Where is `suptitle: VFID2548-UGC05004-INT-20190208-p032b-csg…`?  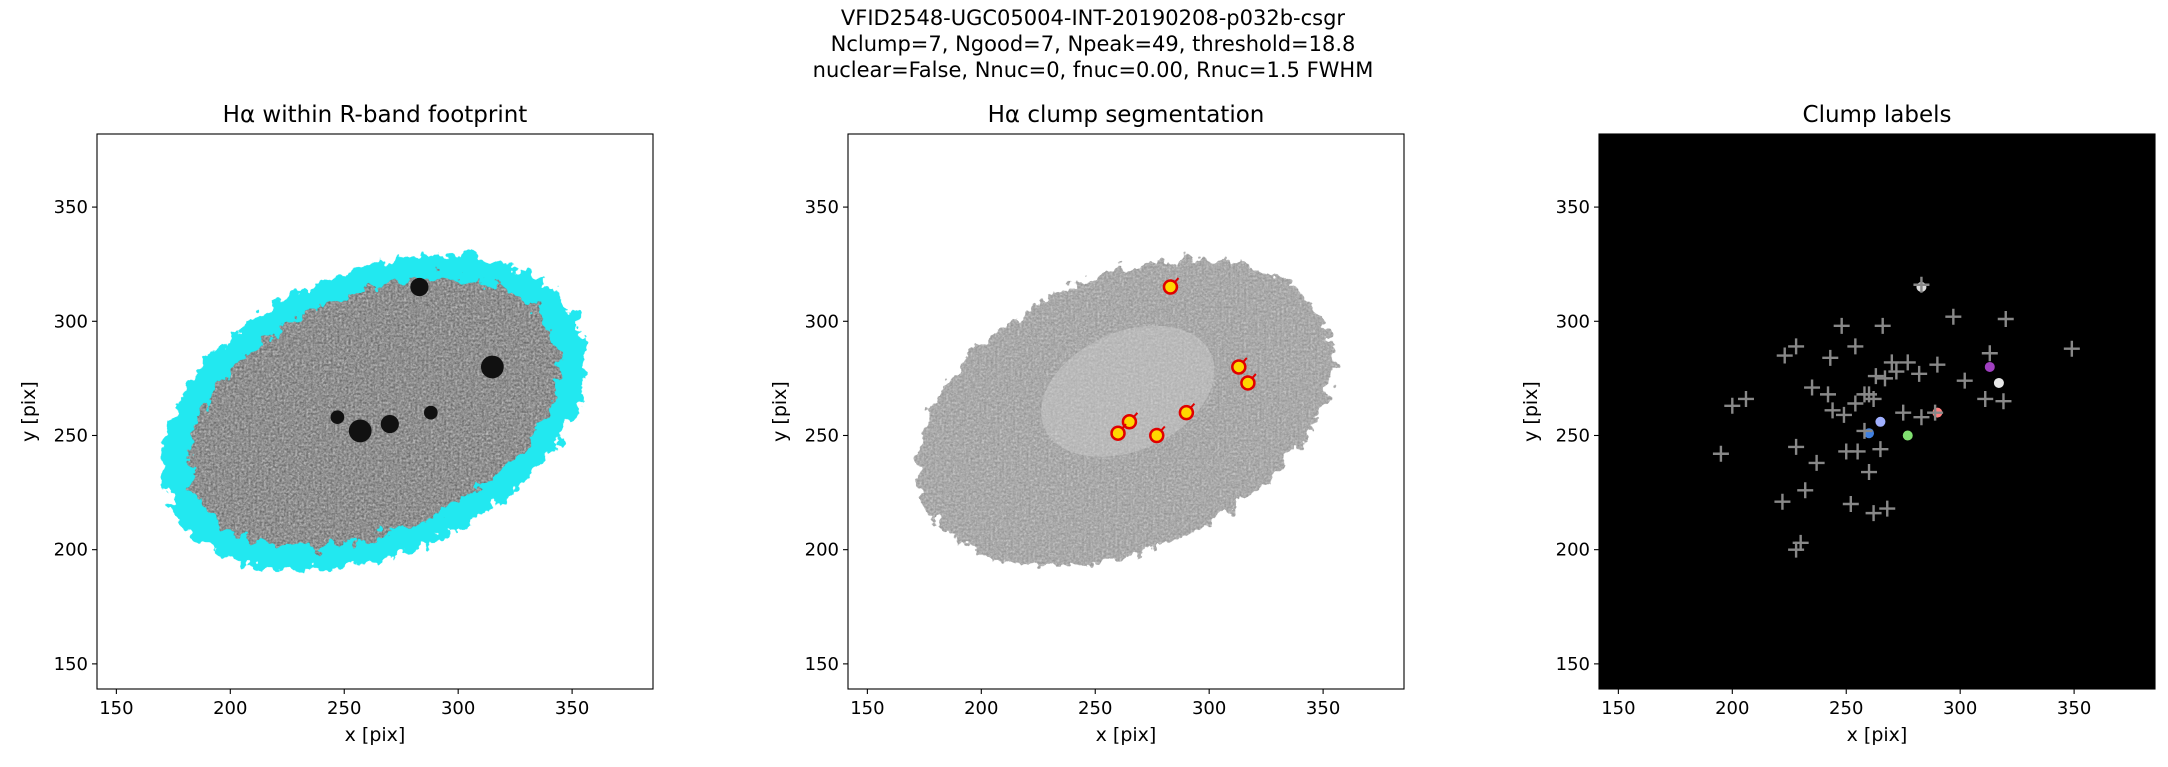 suptitle: VFID2548-UGC05004-INT-20190208-p032b-csg… is located at coordinates (1093, 18).